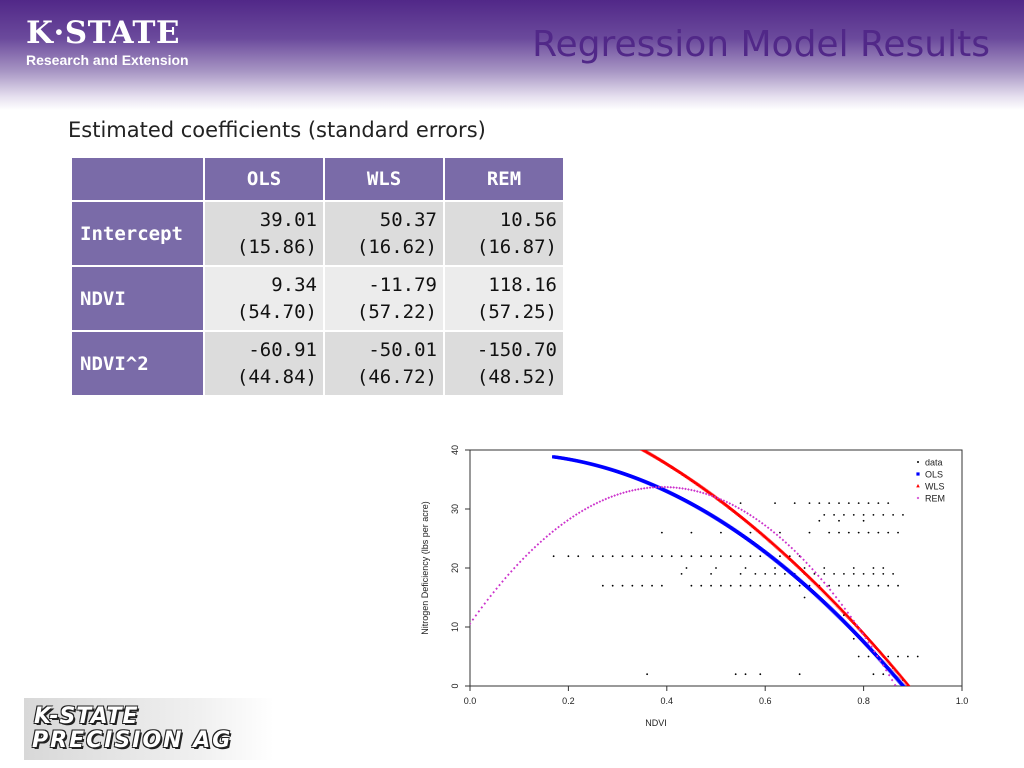  Describe the element at coordinates (568, 701) in the screenshot. I see `x-tick-label: 0.2` at that location.